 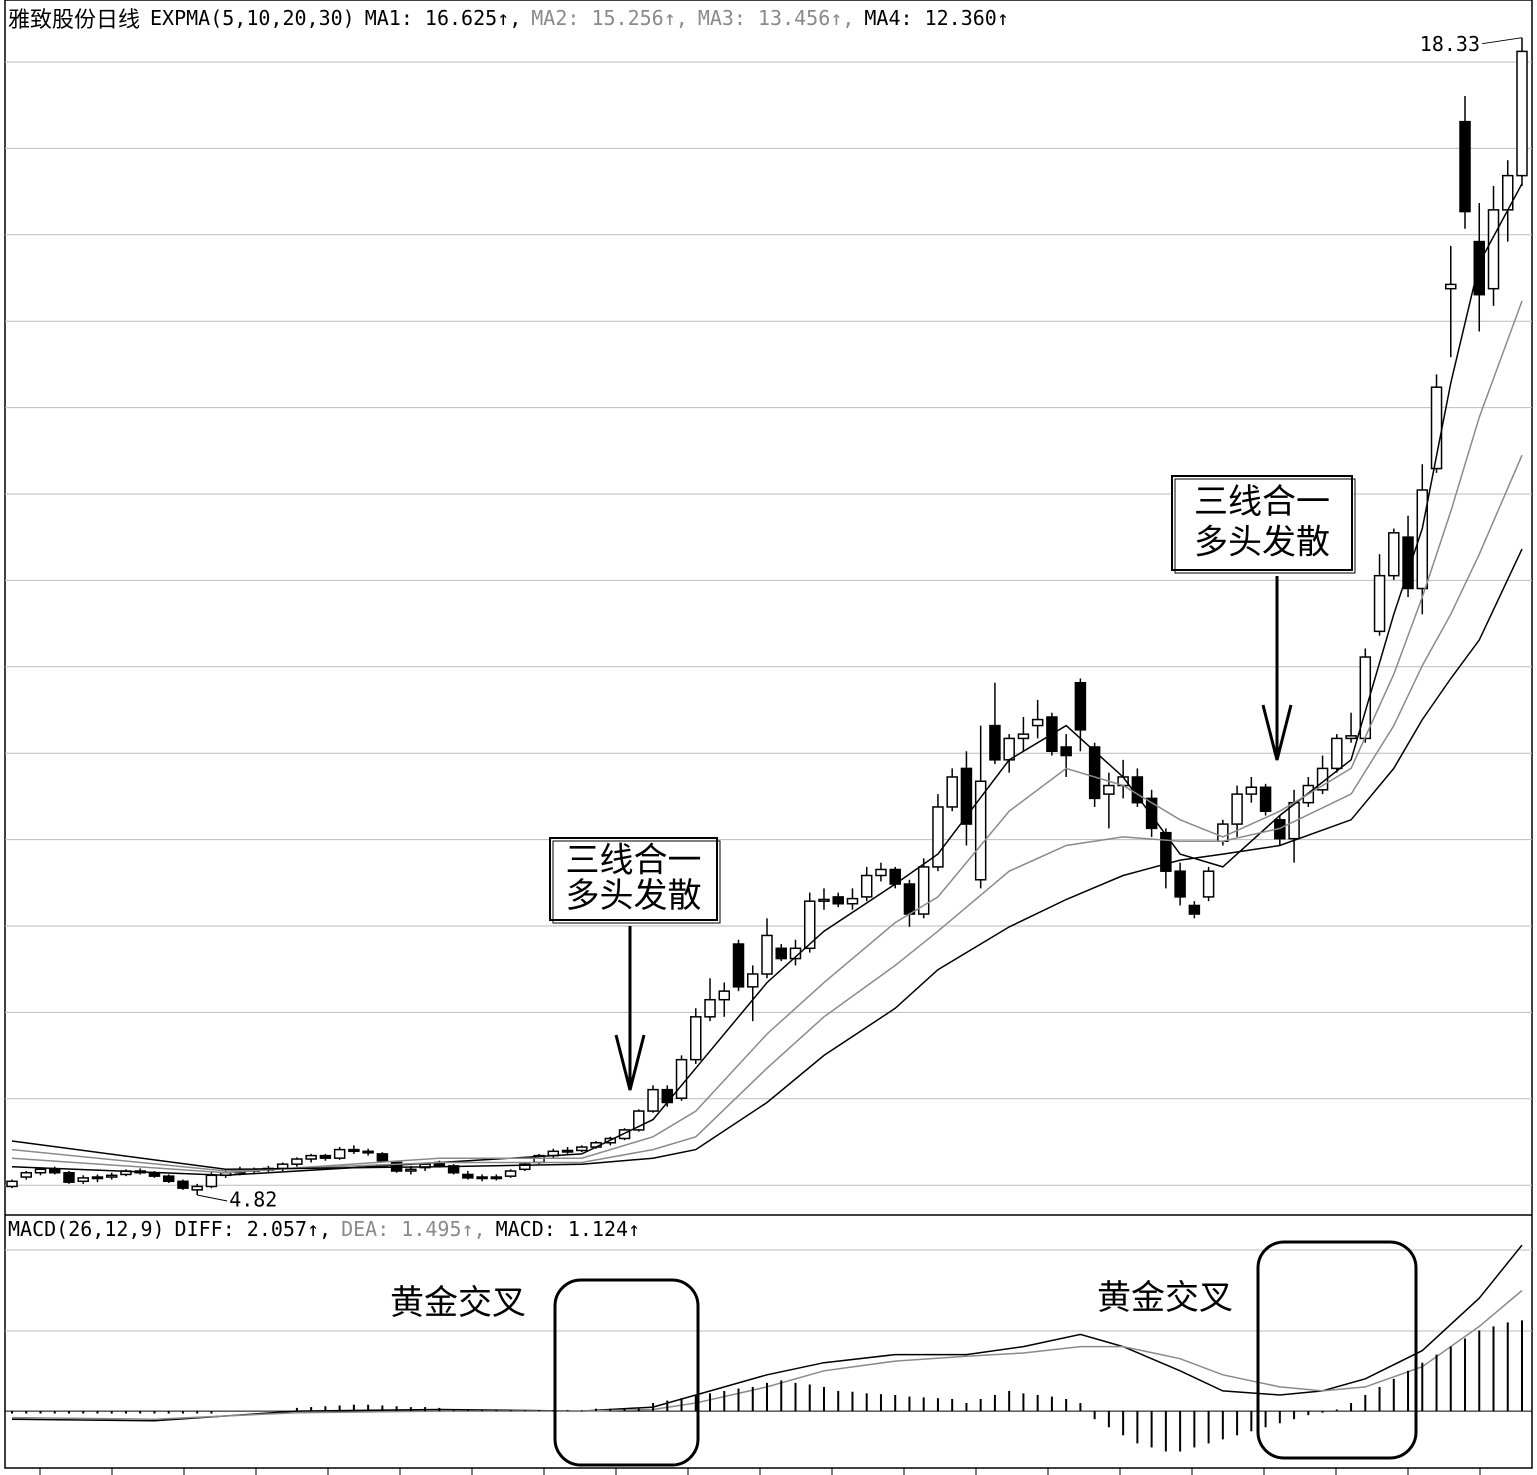 What do you see at coordinates (413, 1229) in the screenshot?
I see `legend-entry: DEA: 1.495↑,` at bounding box center [413, 1229].